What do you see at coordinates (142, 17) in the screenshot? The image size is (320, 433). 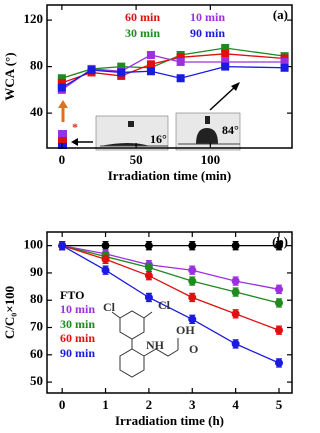 I see `legend-entry: 60 min` at bounding box center [142, 17].